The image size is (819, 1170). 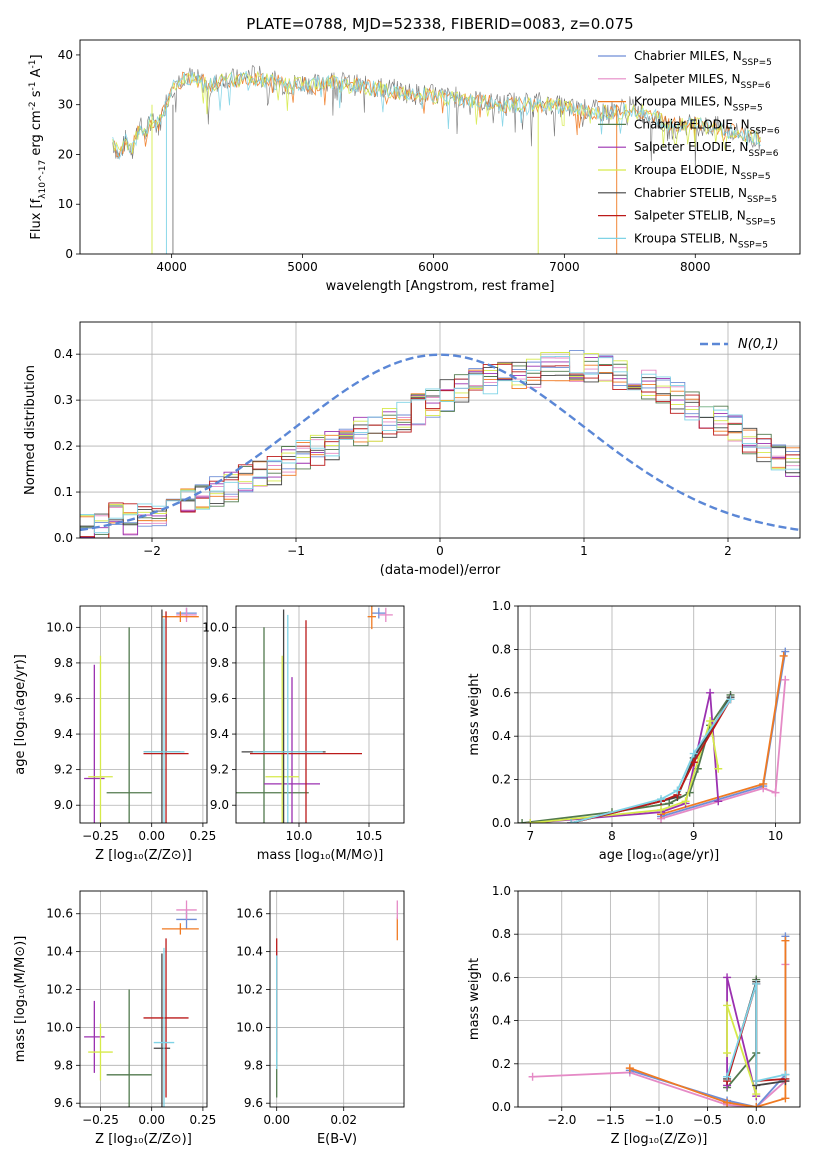 I want to click on spectrum-ylabel: Flux [fλ10^-17 erg cm-2 s-1 A-1], so click(x=38, y=146).